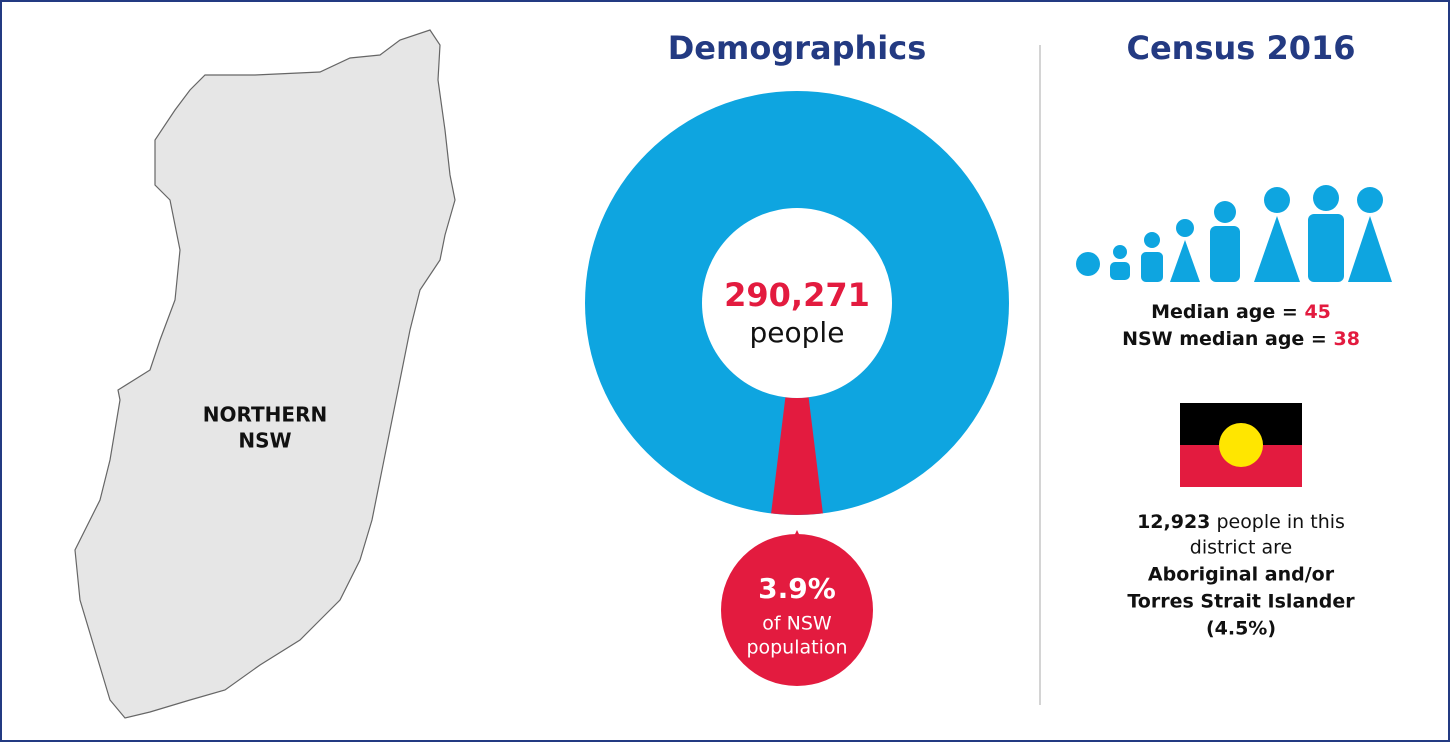  Describe the element at coordinates (264, 441) in the screenshot. I see `map-label: NSW` at that location.